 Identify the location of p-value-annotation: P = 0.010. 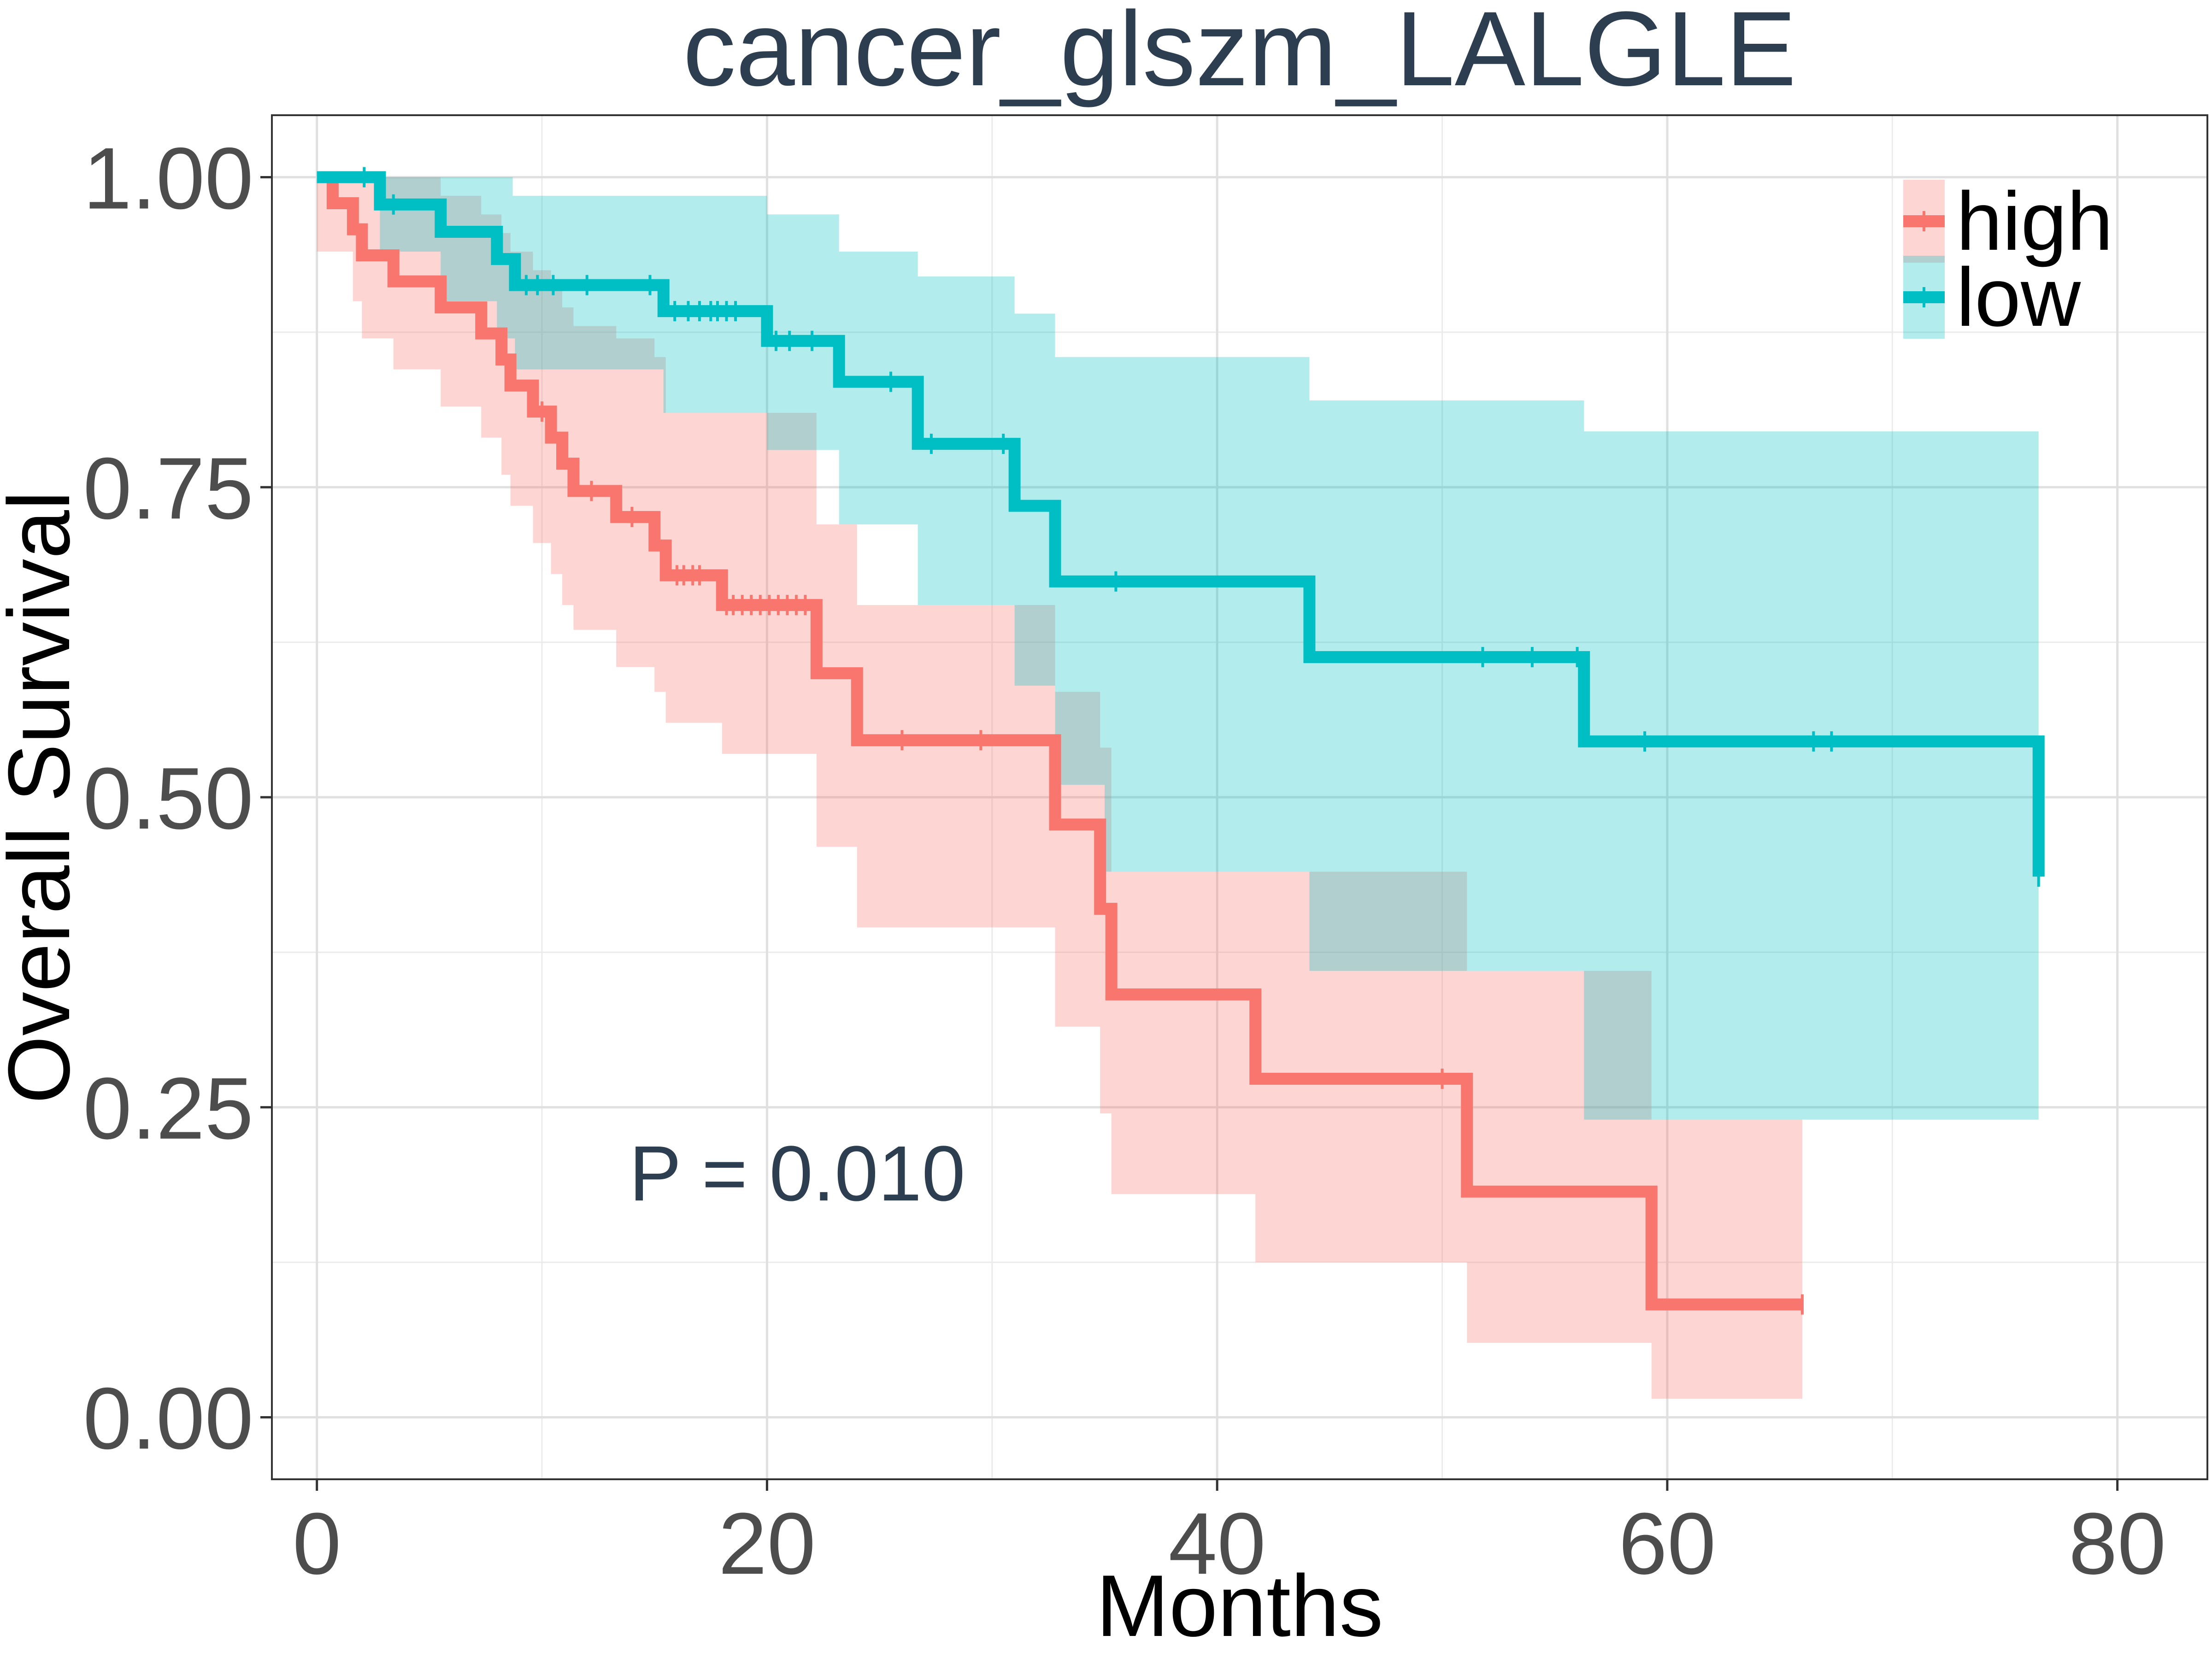
(797, 1174).